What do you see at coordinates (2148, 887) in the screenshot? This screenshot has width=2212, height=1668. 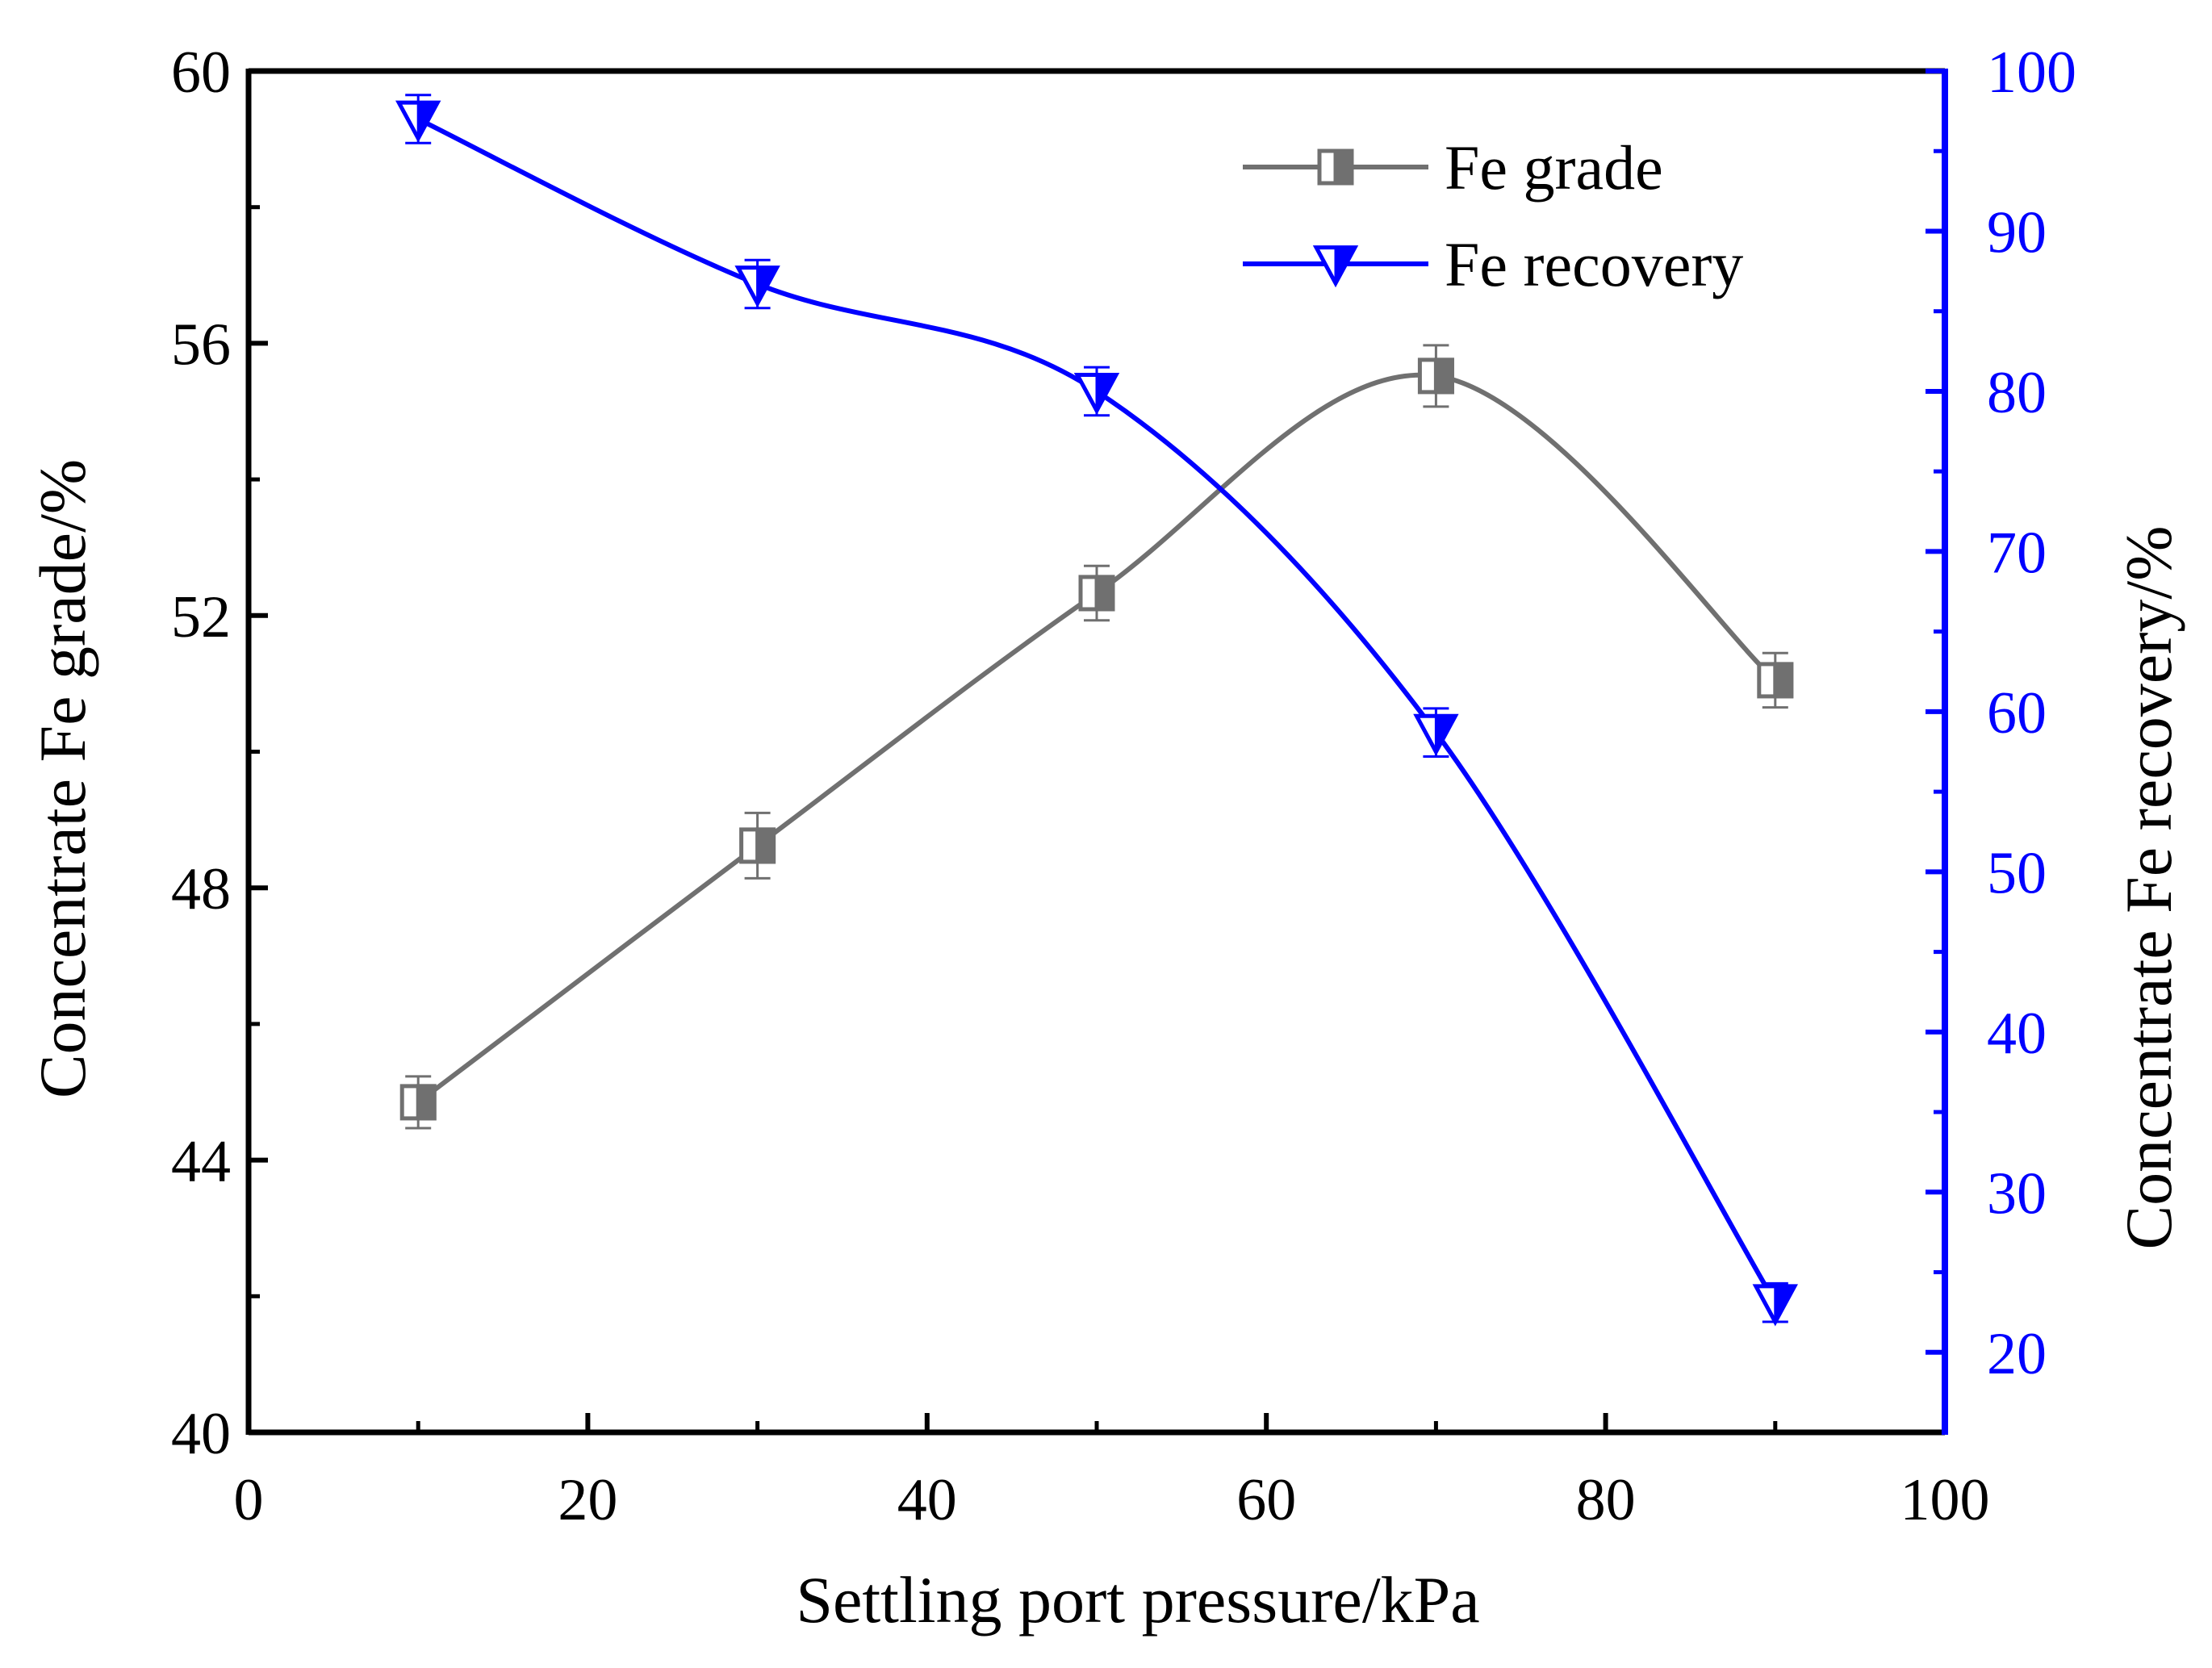 I see `y-axis-right-title: Concentrate Fe recovery/%` at bounding box center [2148, 887].